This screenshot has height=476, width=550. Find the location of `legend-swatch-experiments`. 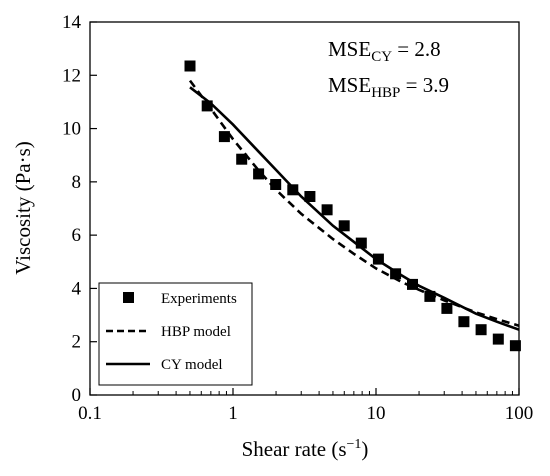

legend-swatch-experiments is located at coordinates (128, 297).